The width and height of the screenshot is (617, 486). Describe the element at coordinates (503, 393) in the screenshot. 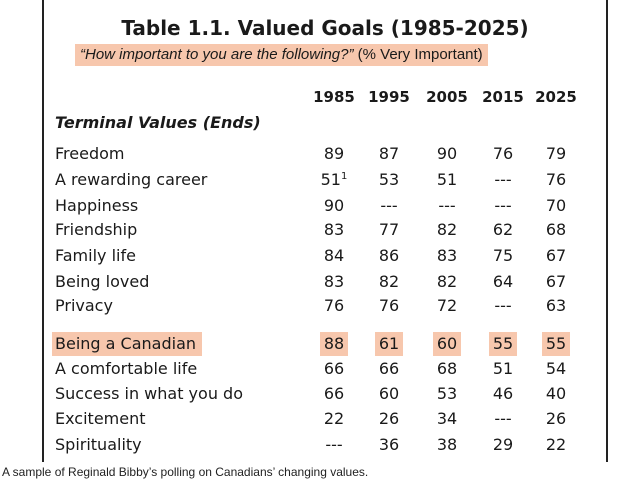

I see `cell-2015: 46` at that location.